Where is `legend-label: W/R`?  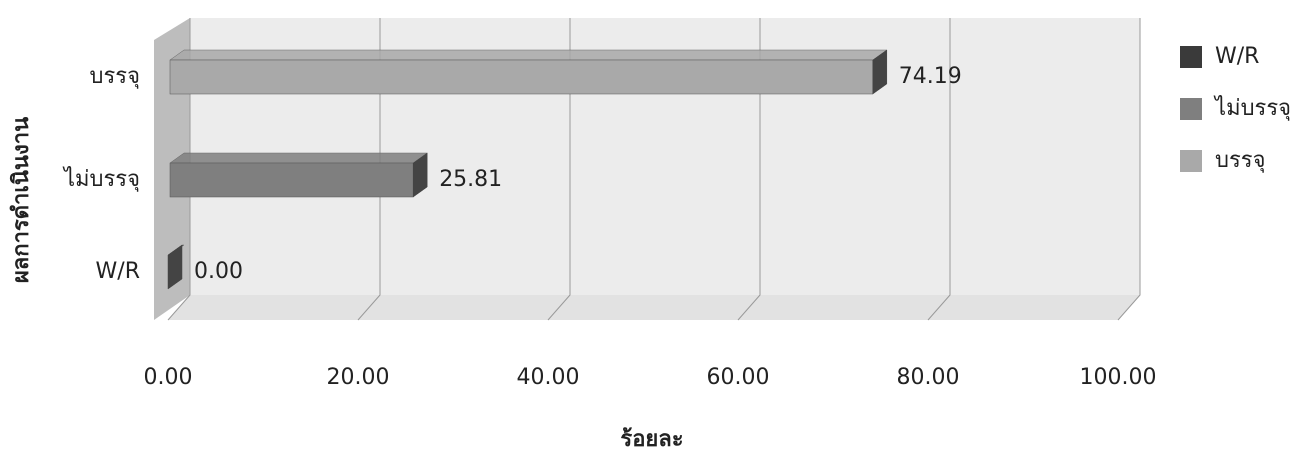 legend-label: W/R is located at coordinates (1237, 56).